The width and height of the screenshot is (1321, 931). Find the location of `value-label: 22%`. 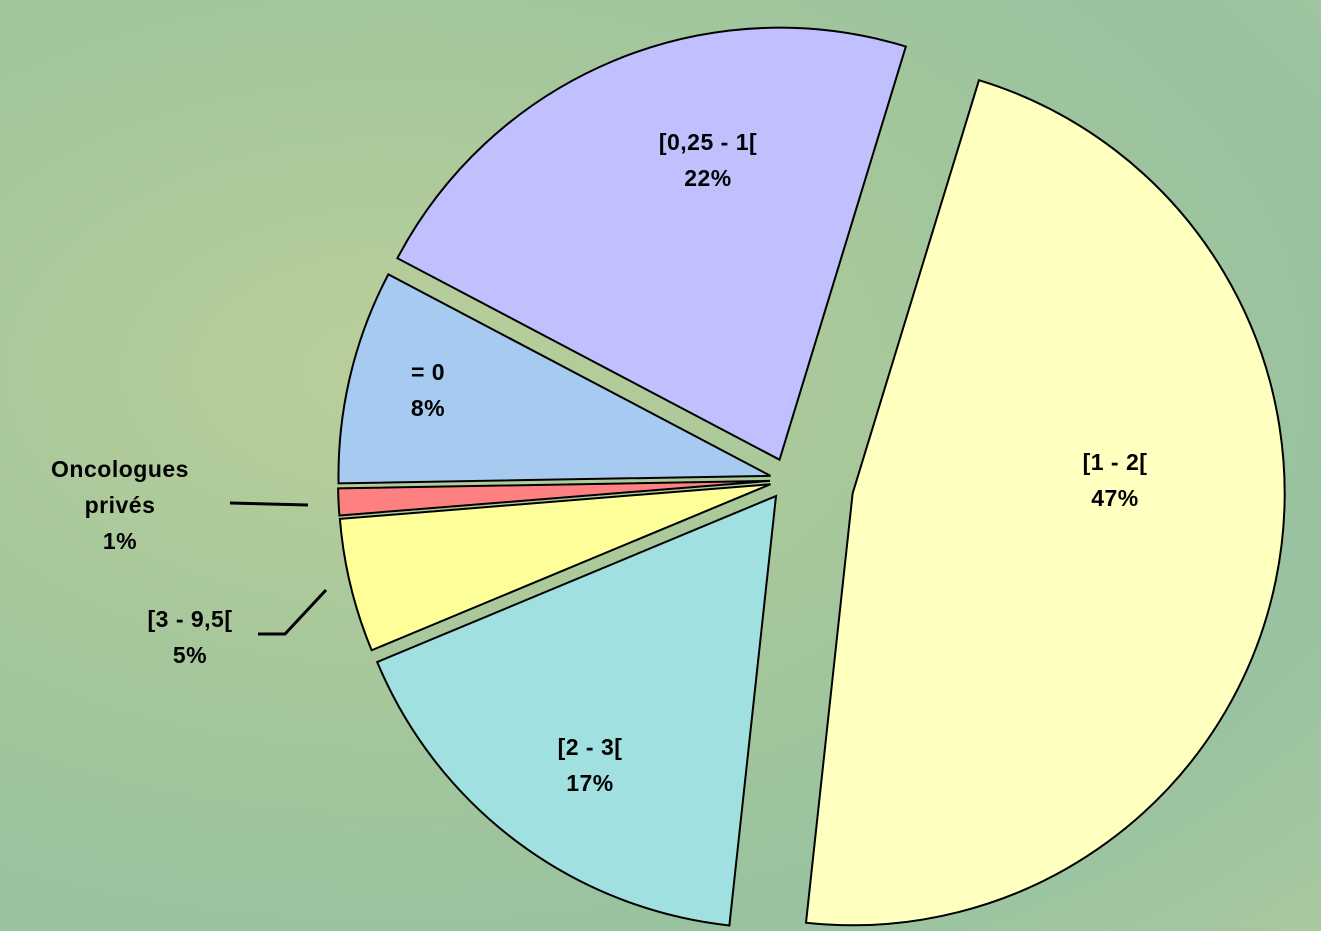

value-label: 22% is located at coordinates (708, 178).